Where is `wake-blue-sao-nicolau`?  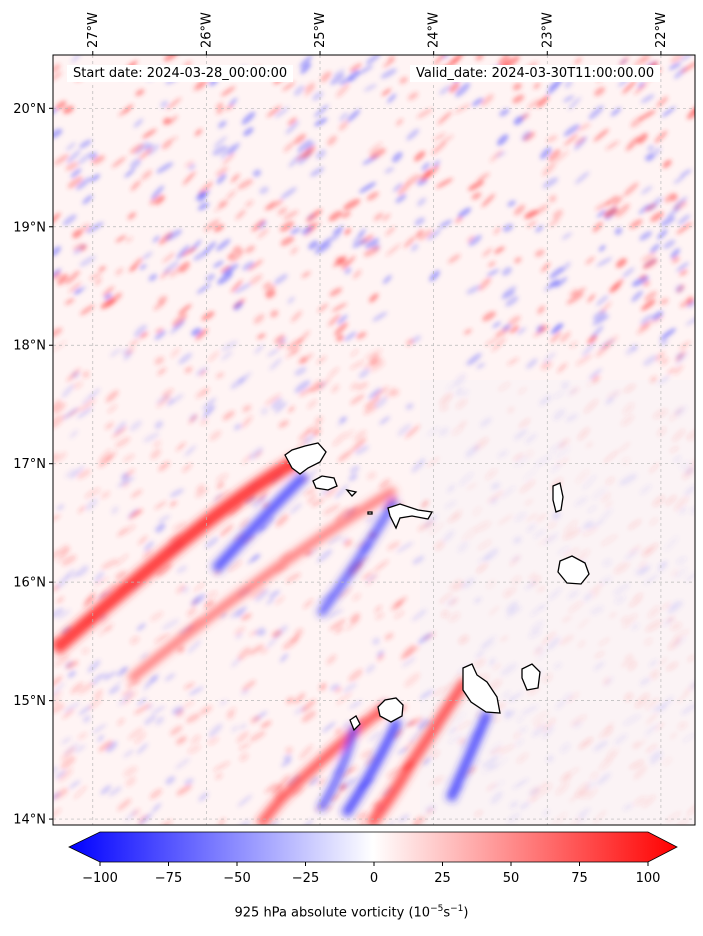
wake-blue-sao-nicolau is located at coordinates (357, 557).